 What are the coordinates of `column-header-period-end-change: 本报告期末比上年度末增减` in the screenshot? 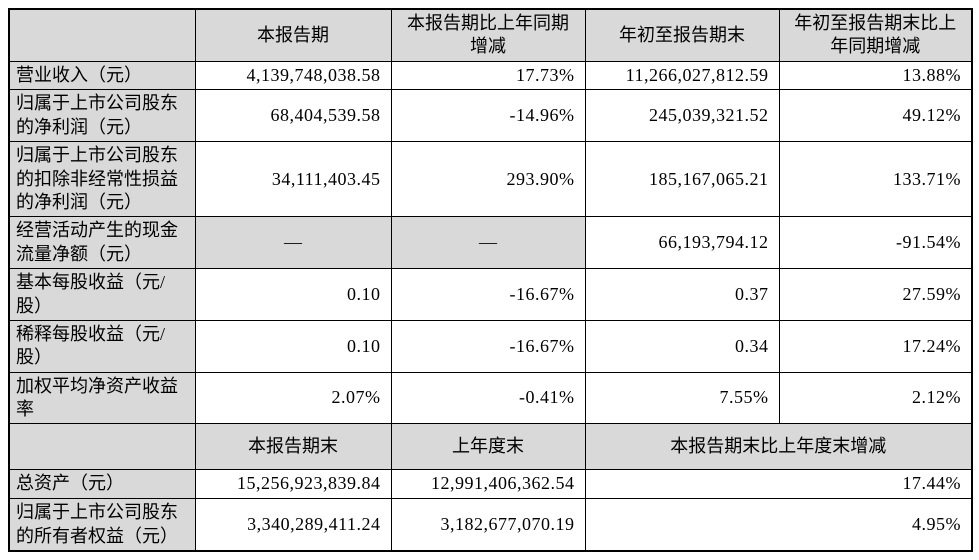 It's located at (778, 447).